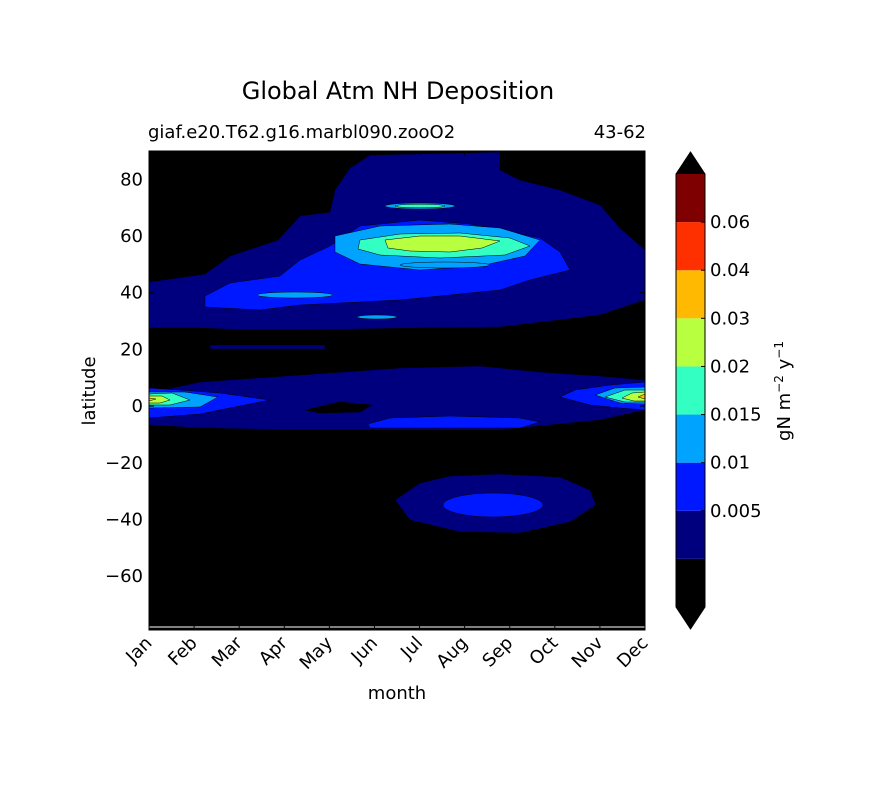 This screenshot has width=876, height=787. What do you see at coordinates (736, 511) in the screenshot?
I see `colorbar-tick-label: 0.005` at bounding box center [736, 511].